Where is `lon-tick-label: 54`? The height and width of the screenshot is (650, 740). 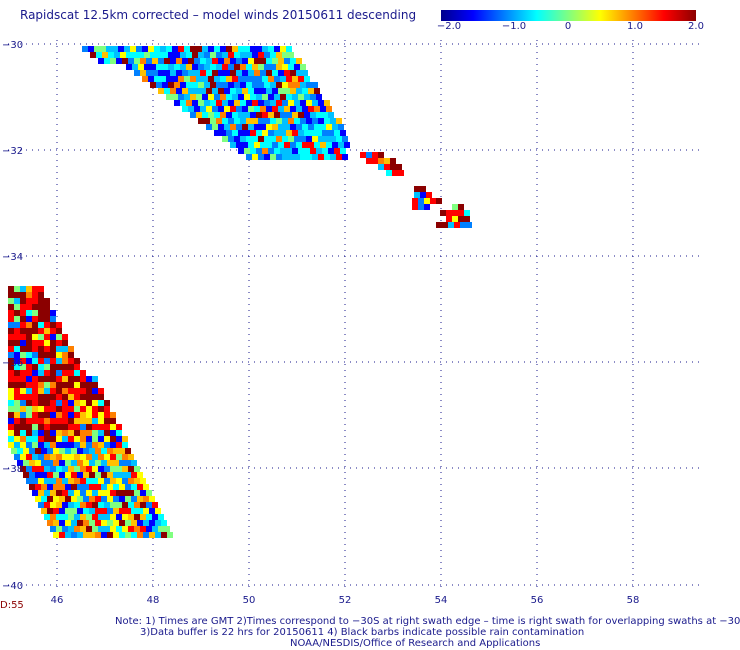
lon-tick-label: 54 is located at coordinates (441, 600).